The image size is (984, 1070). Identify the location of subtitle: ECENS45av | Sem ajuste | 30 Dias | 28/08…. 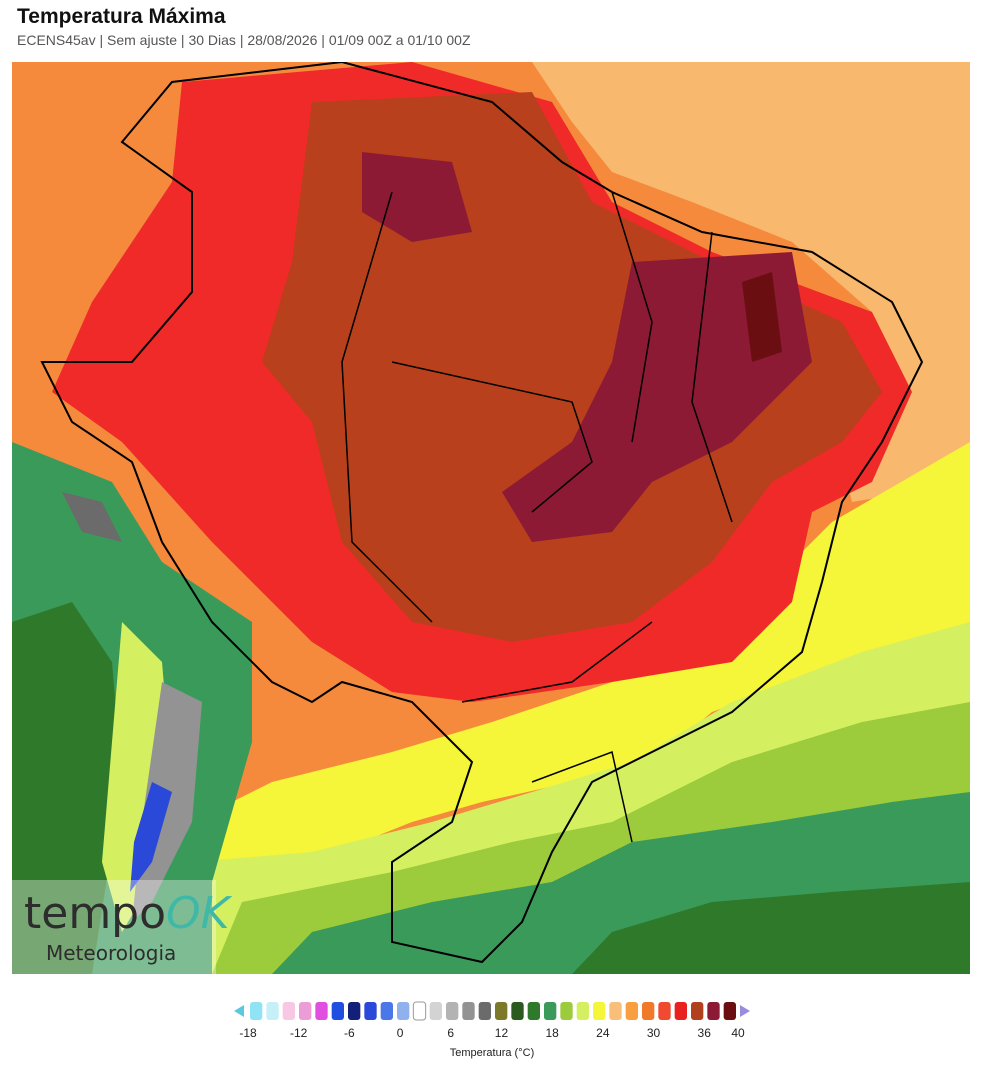
(244, 40).